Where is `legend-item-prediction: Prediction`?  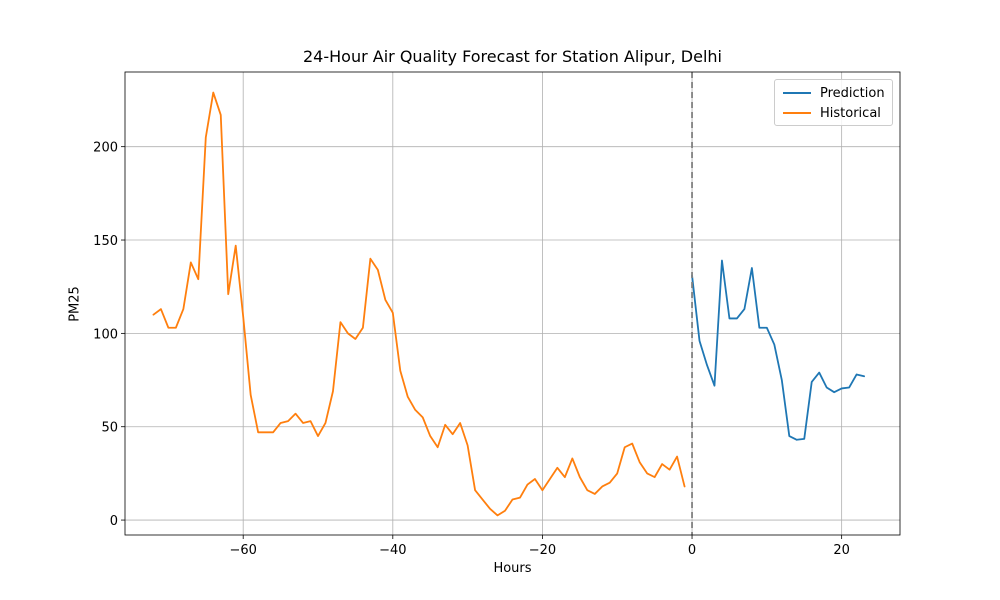
legend-item-prediction: Prediction is located at coordinates (834, 93).